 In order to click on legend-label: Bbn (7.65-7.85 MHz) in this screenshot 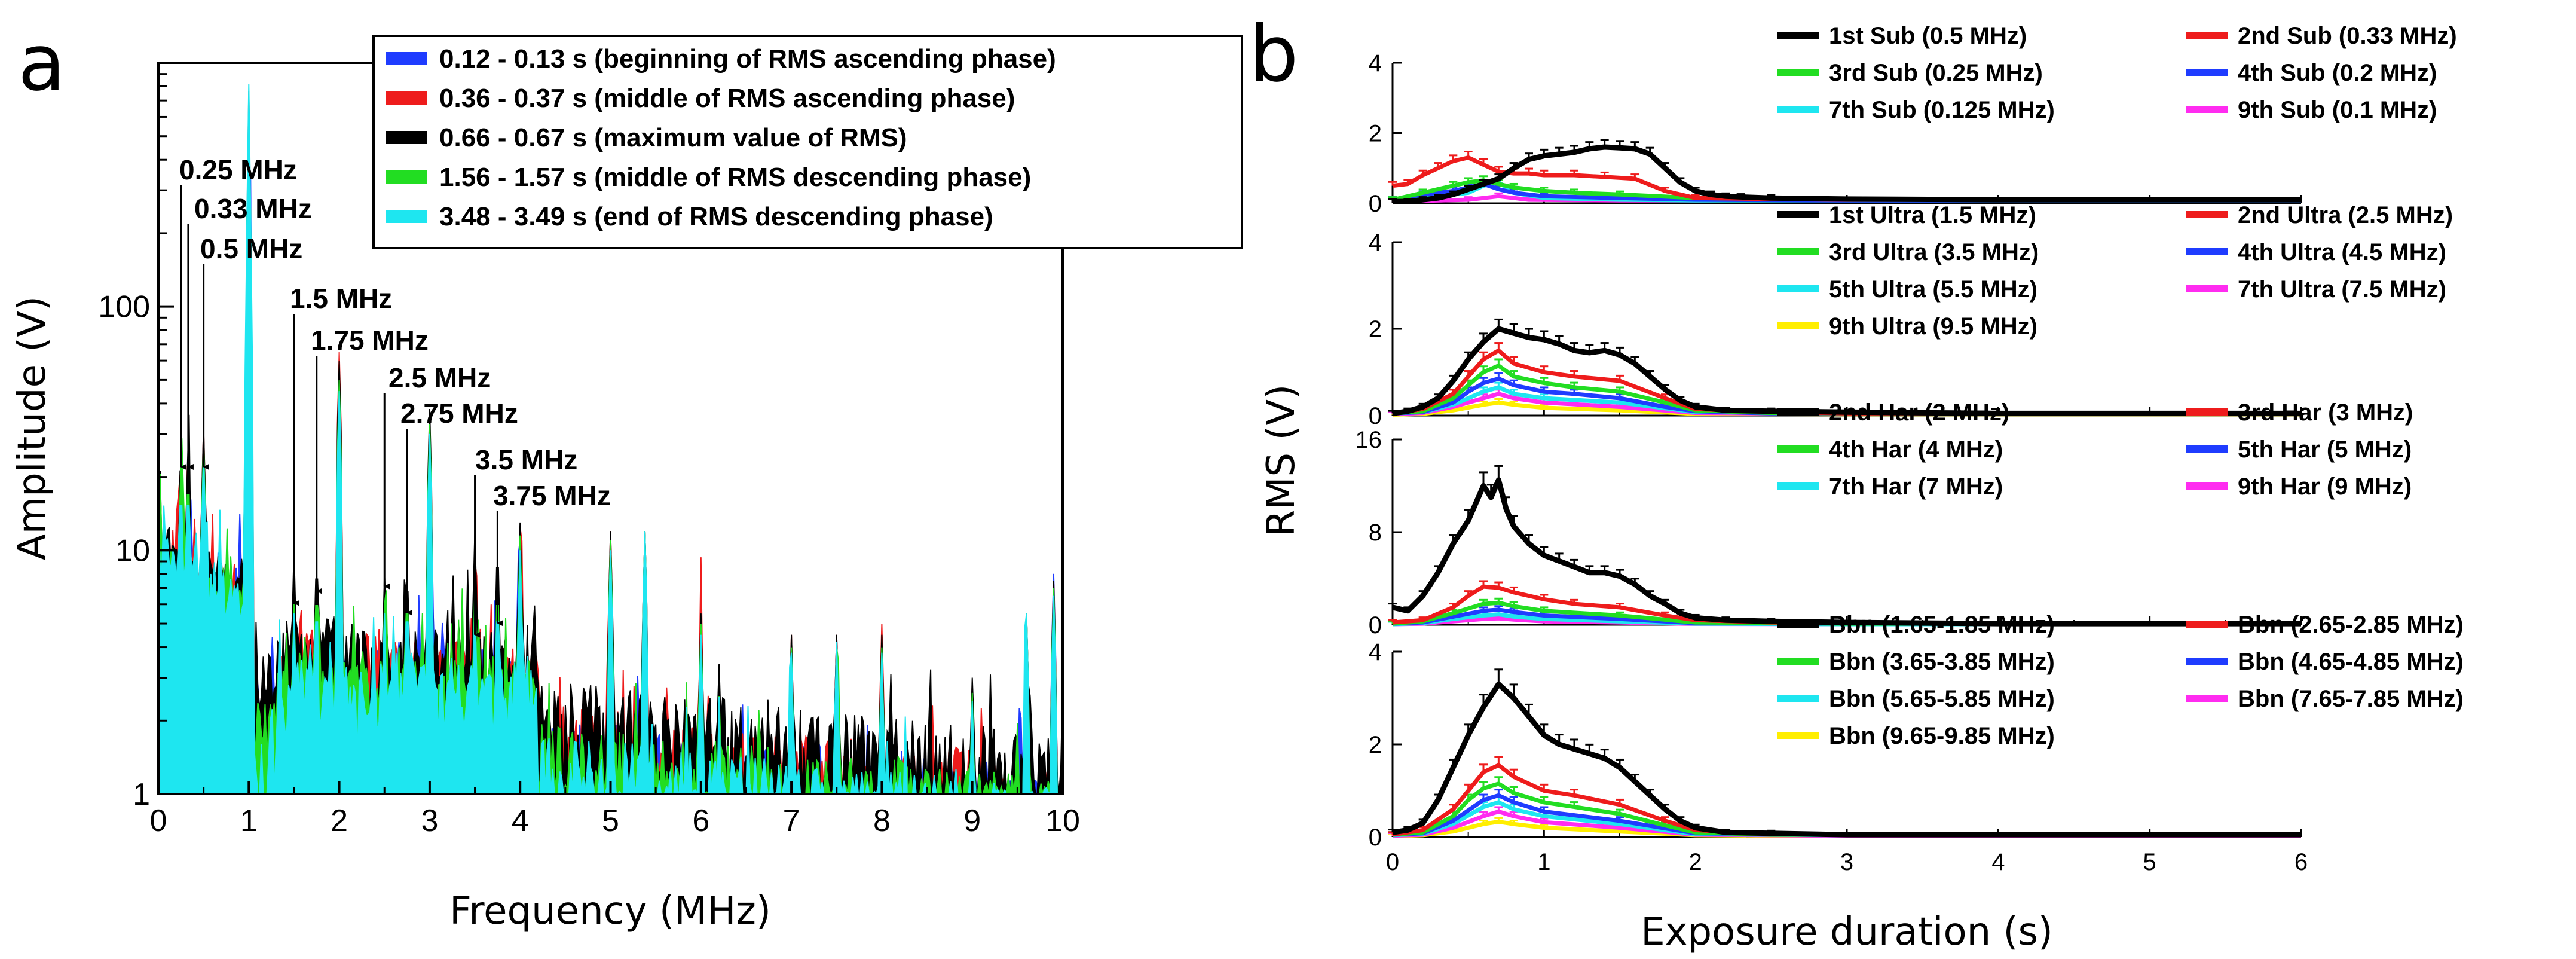, I will do `click(2351, 699)`.